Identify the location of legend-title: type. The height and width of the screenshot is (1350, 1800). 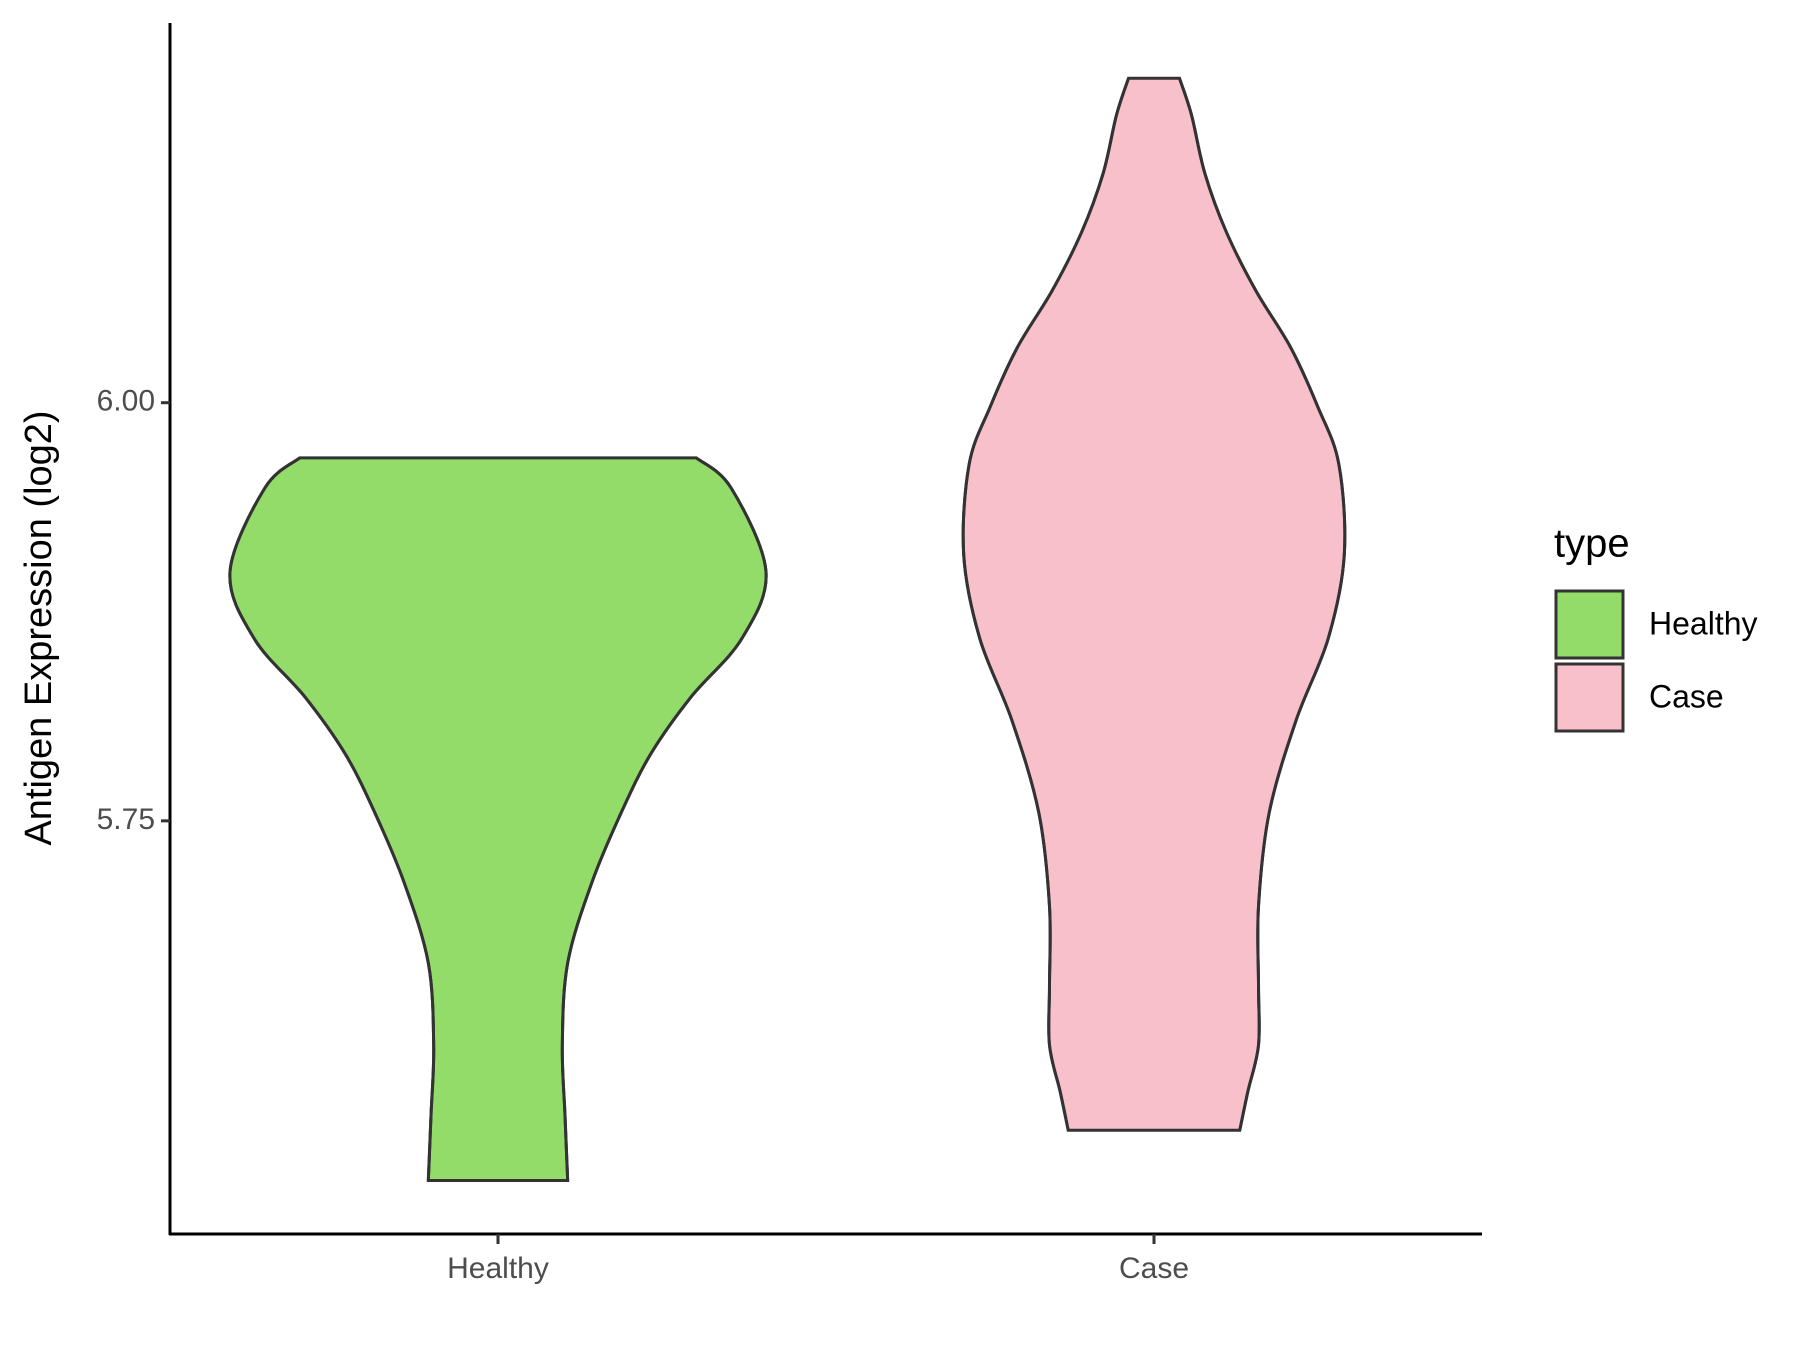
(1592, 544).